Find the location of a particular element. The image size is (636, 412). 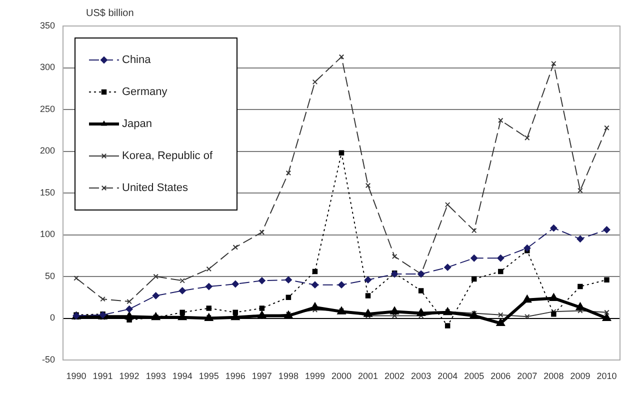

y-tick-label: 50 is located at coordinates (49, 275).